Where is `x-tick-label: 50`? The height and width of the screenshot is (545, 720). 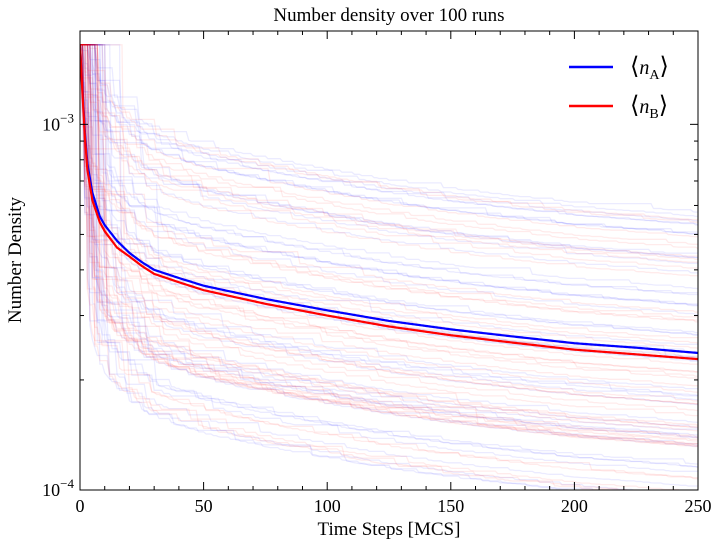 x-tick-label: 50 is located at coordinates (204, 506).